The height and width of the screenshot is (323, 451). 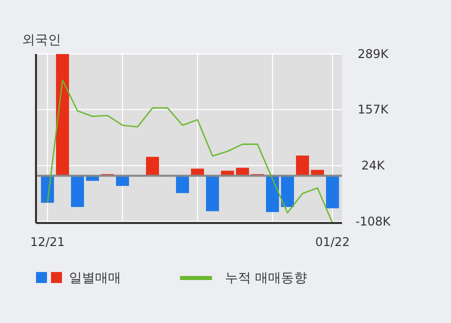 I want to click on y-tick-label: -108K, so click(x=373, y=221).